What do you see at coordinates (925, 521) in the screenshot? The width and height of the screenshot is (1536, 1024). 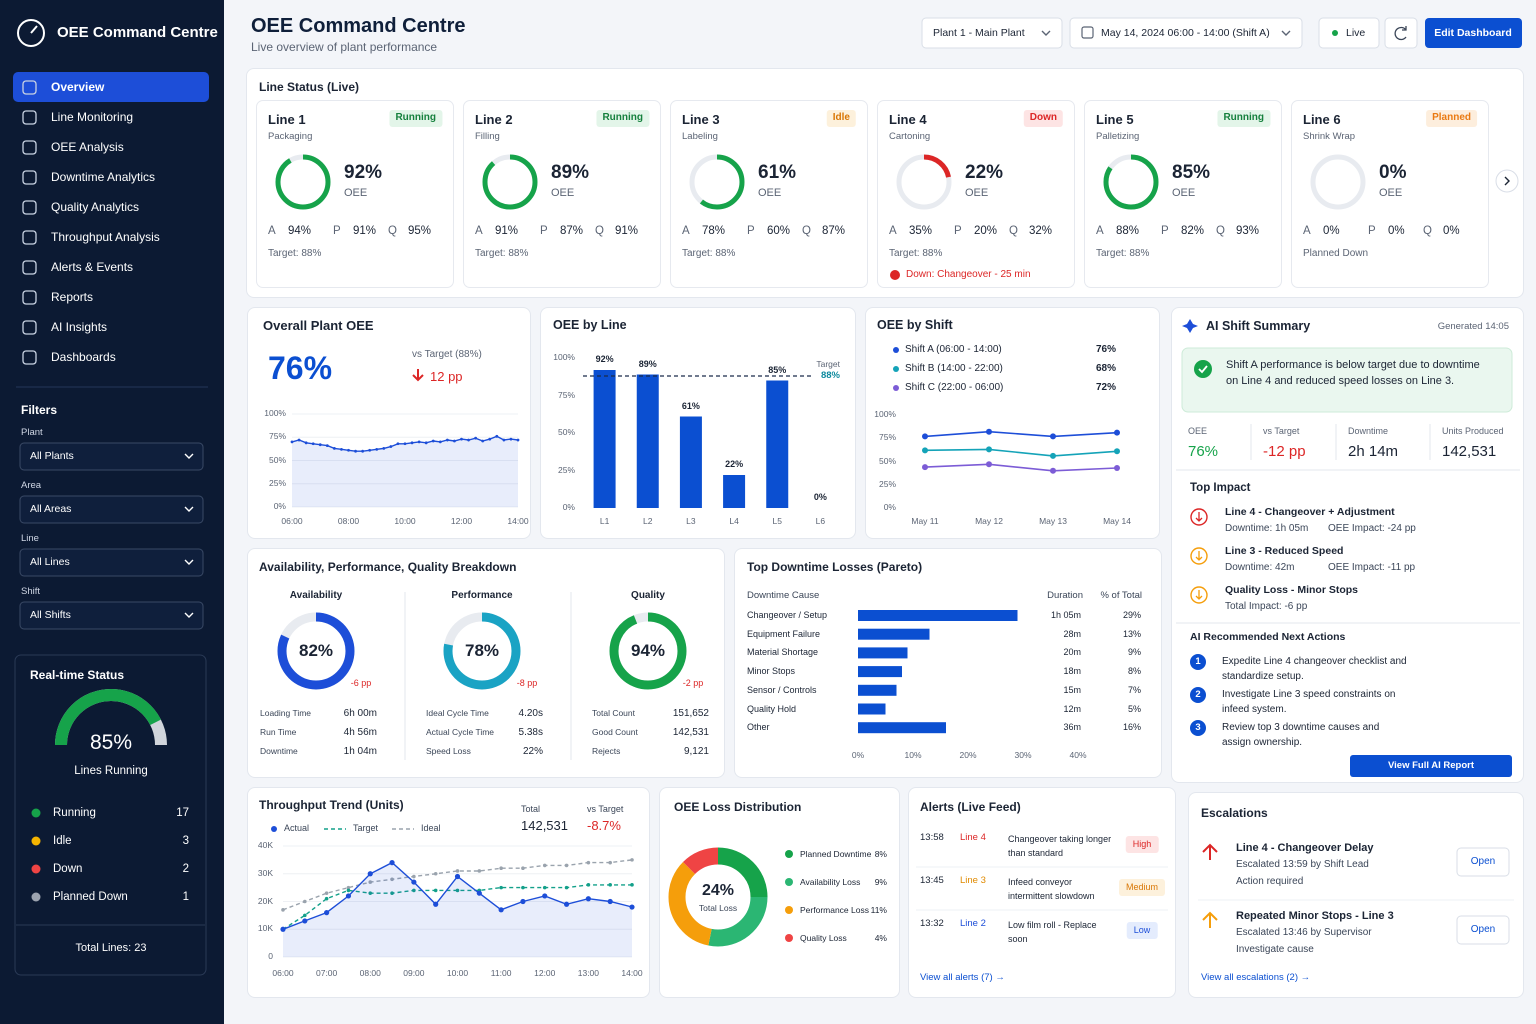 I see `x-tick-label: May 11` at bounding box center [925, 521].